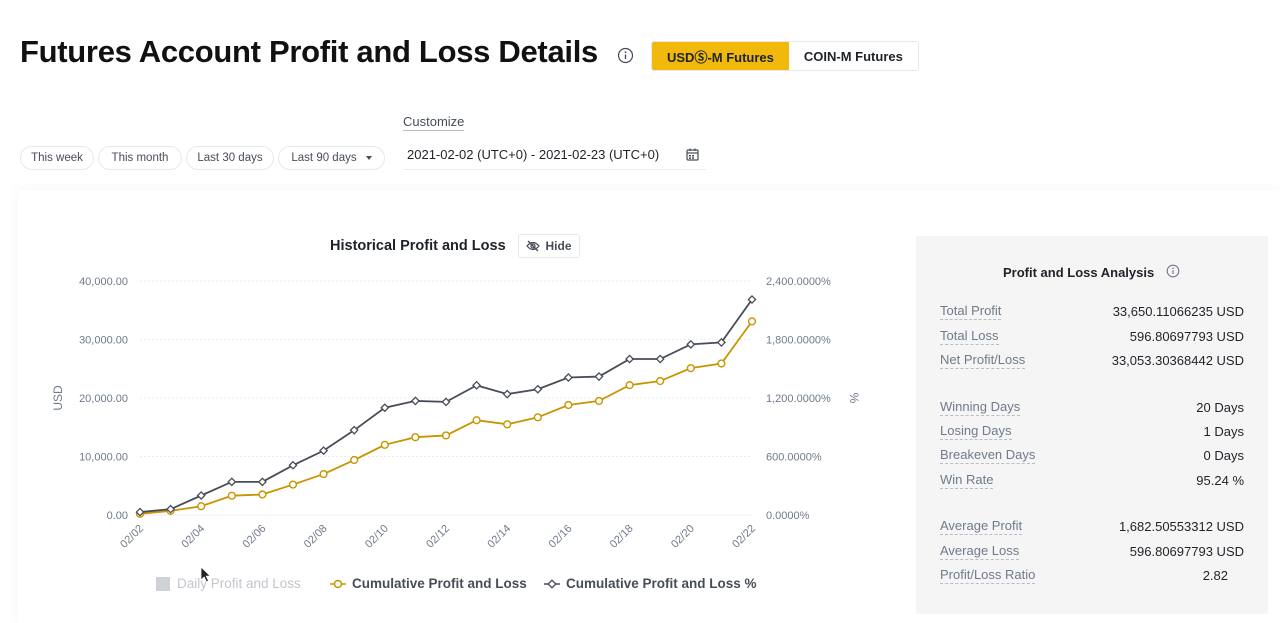  What do you see at coordinates (1092, 311) in the screenshot?
I see `row-total-profit: Total Profit 33,650.11066235 USD` at bounding box center [1092, 311].